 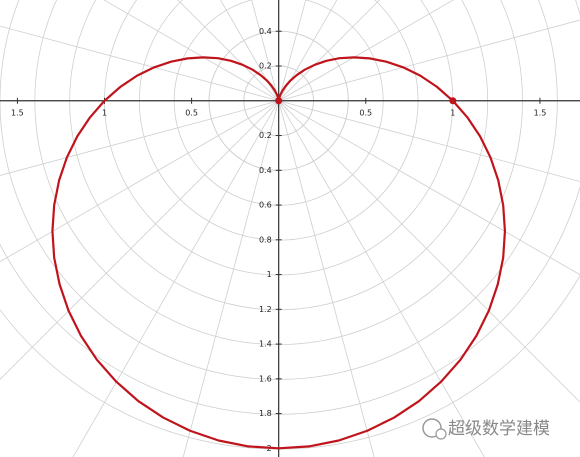 I want to click on y-tick-label: 0.6, so click(x=265, y=205).